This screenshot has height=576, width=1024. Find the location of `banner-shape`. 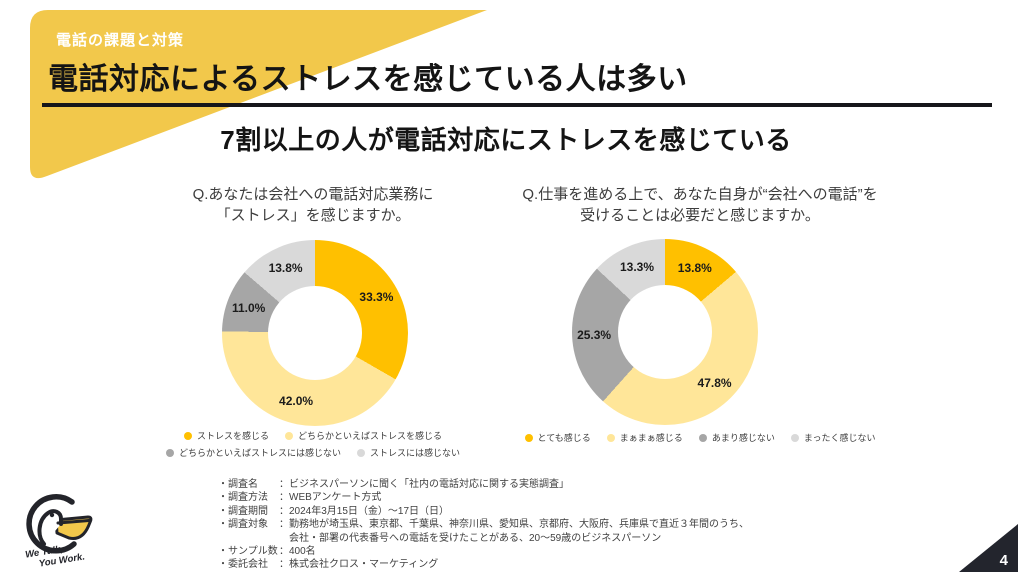

banner-shape is located at coordinates (258, 94).